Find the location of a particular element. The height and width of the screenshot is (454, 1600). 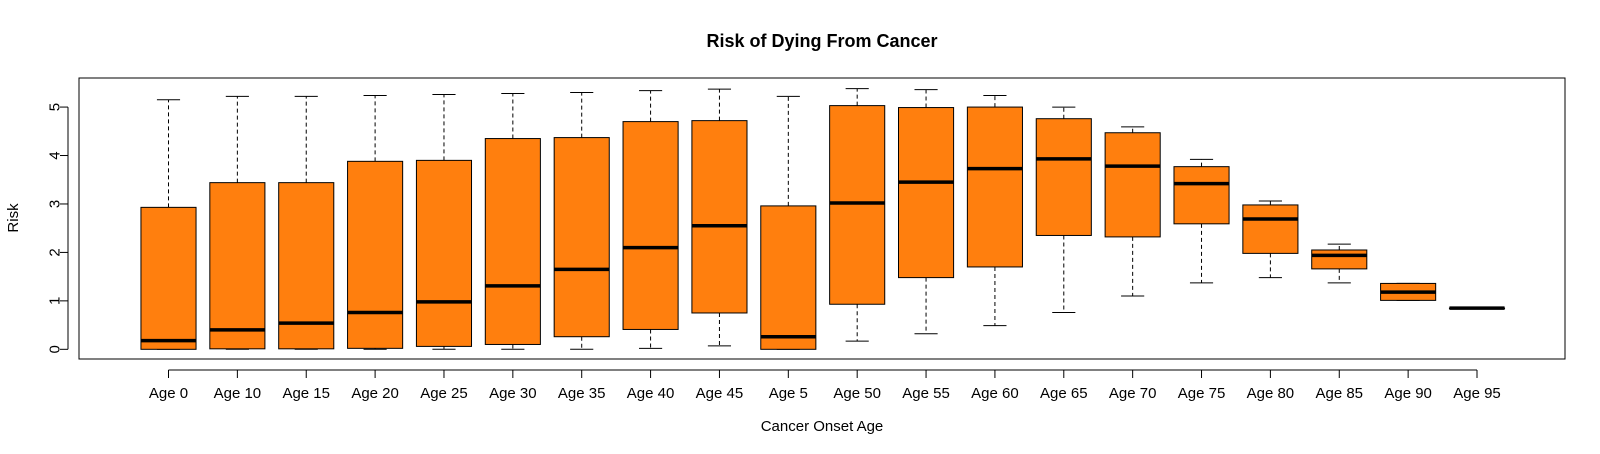

x-tick-label: Age 95 is located at coordinates (1477, 393).